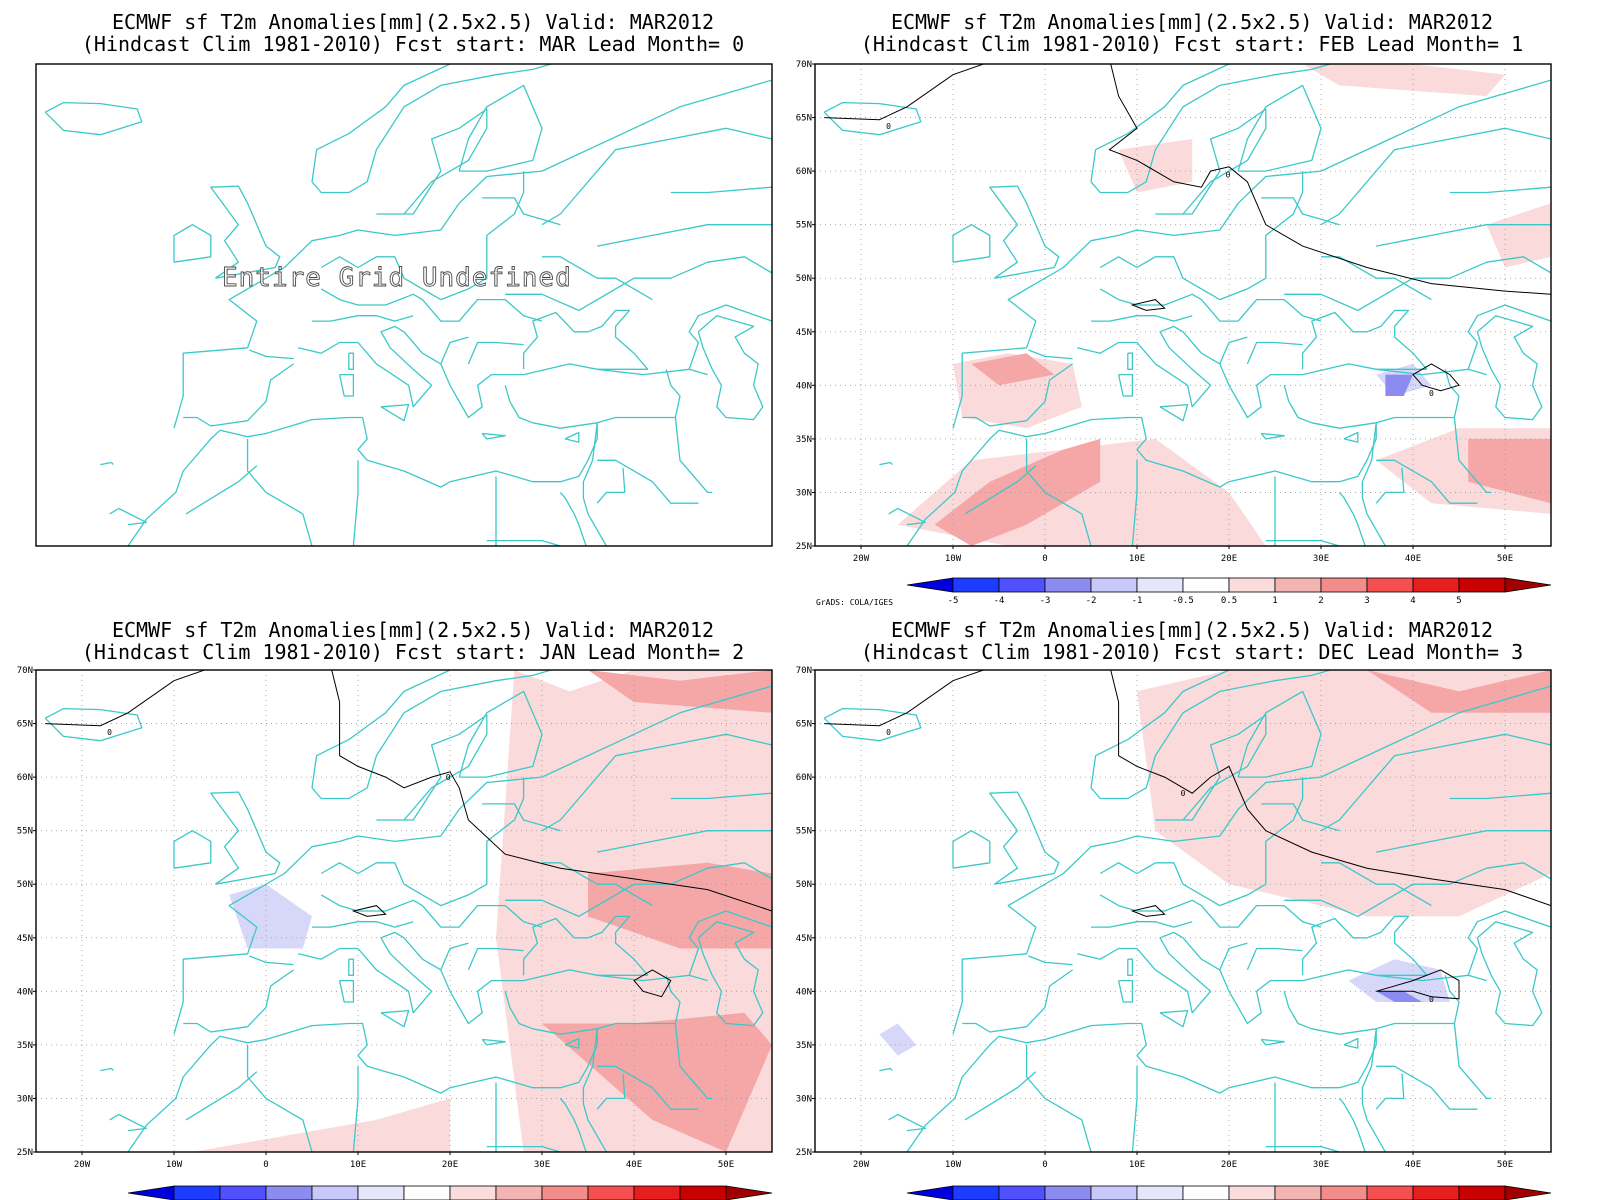 Image resolution: width=1600 pixels, height=1200 pixels. Describe the element at coordinates (25, 1099) in the screenshot. I see `lat-tick-label: 30N` at that location.